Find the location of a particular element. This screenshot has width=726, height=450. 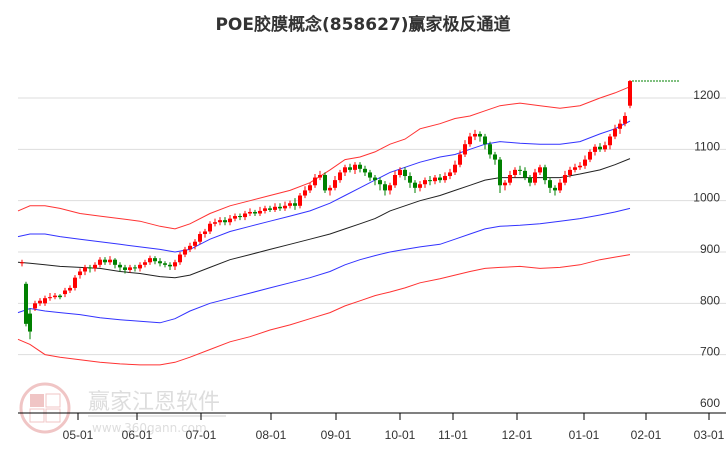

x-tick-label: 11-01 is located at coordinates (453, 435).